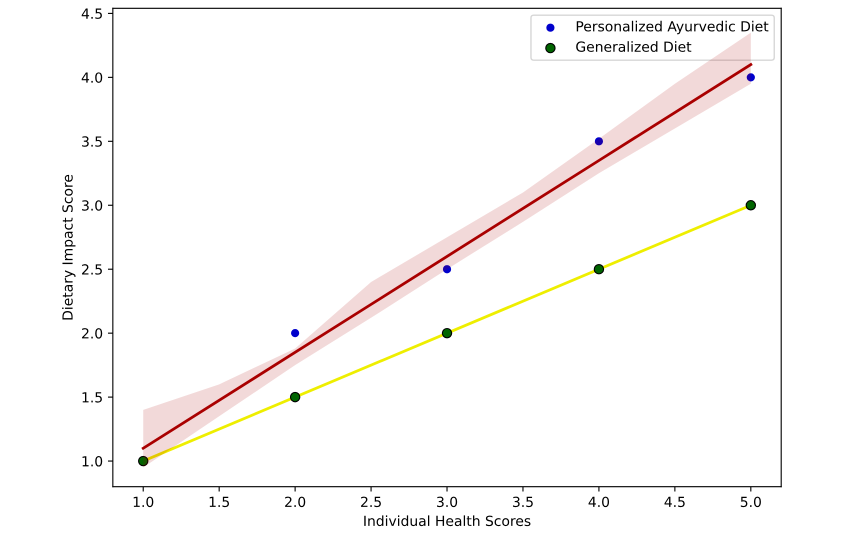  I want to click on y-tick-label: 2.0, so click(92, 333).